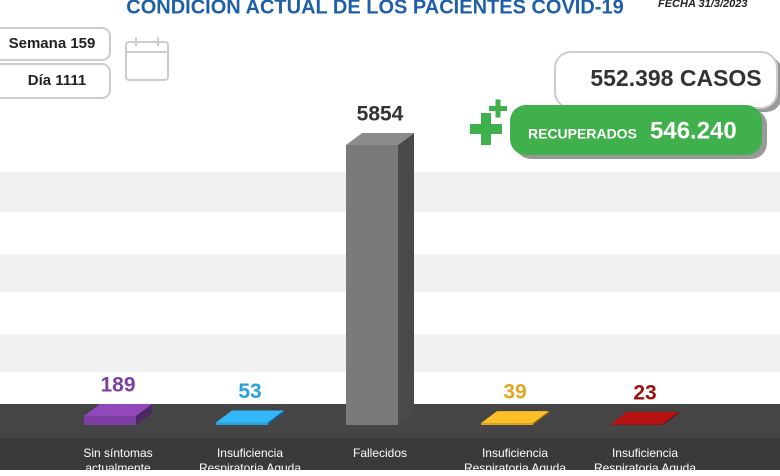  Describe the element at coordinates (147, 59) in the screenshot. I see `calendar-icon` at that location.